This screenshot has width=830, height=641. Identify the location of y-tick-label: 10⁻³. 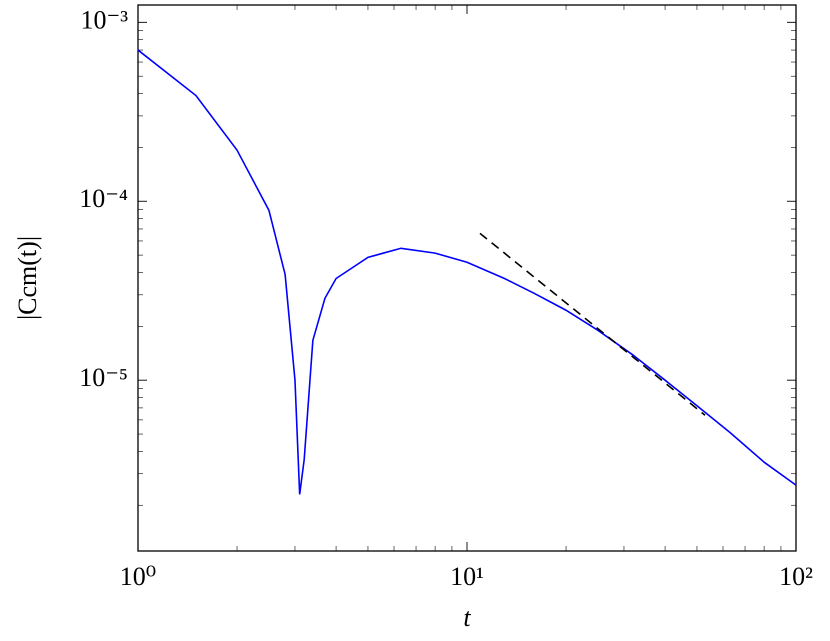
(104, 19).